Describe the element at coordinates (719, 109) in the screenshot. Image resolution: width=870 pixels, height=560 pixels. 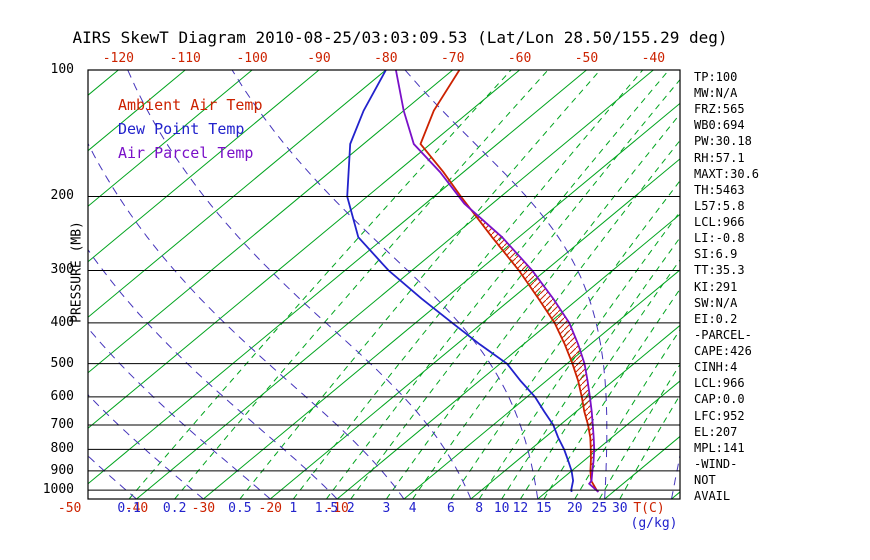
I see `stat-line: FRZ:565` at that location.